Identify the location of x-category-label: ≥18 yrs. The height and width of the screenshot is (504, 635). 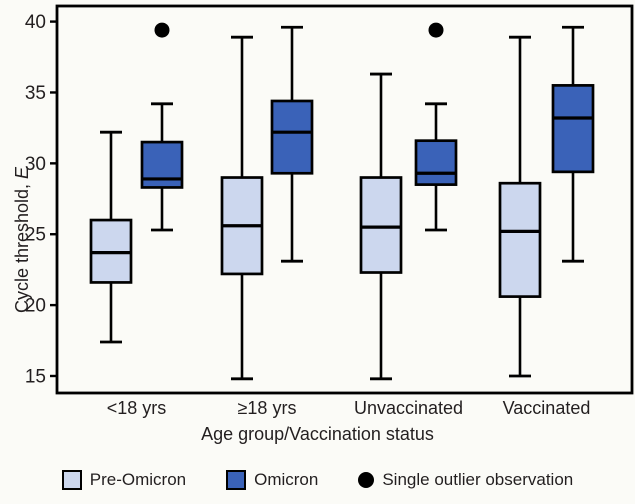
(267, 408).